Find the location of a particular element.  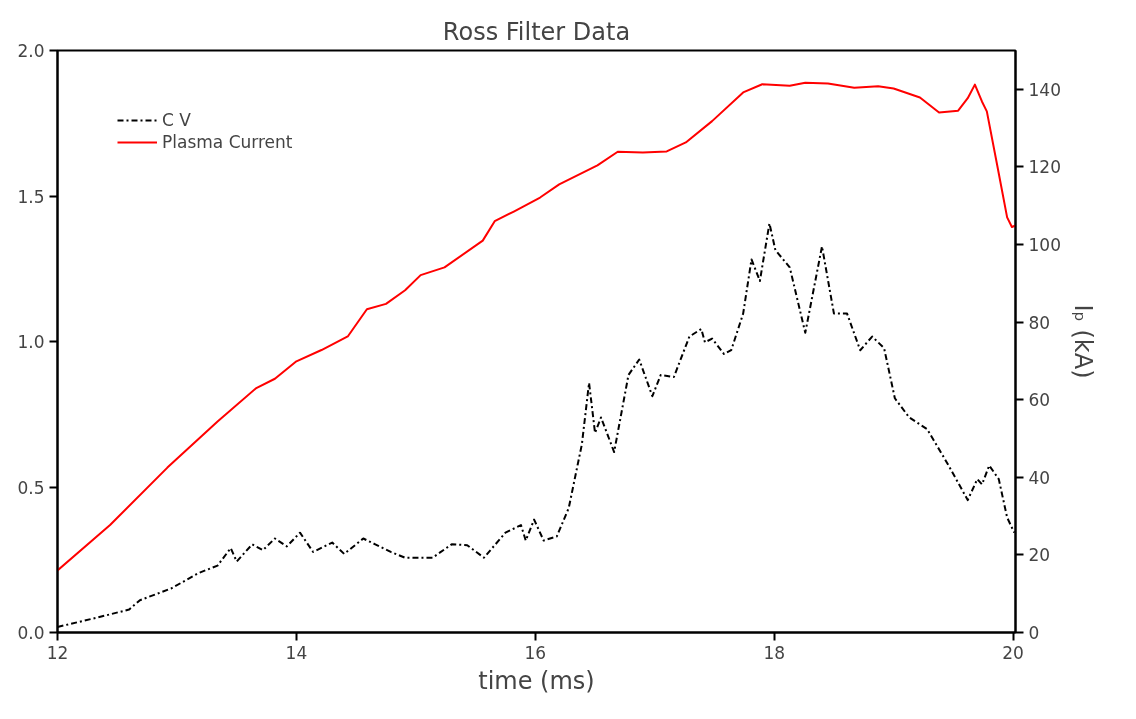

legend-label: C V is located at coordinates (176, 120).